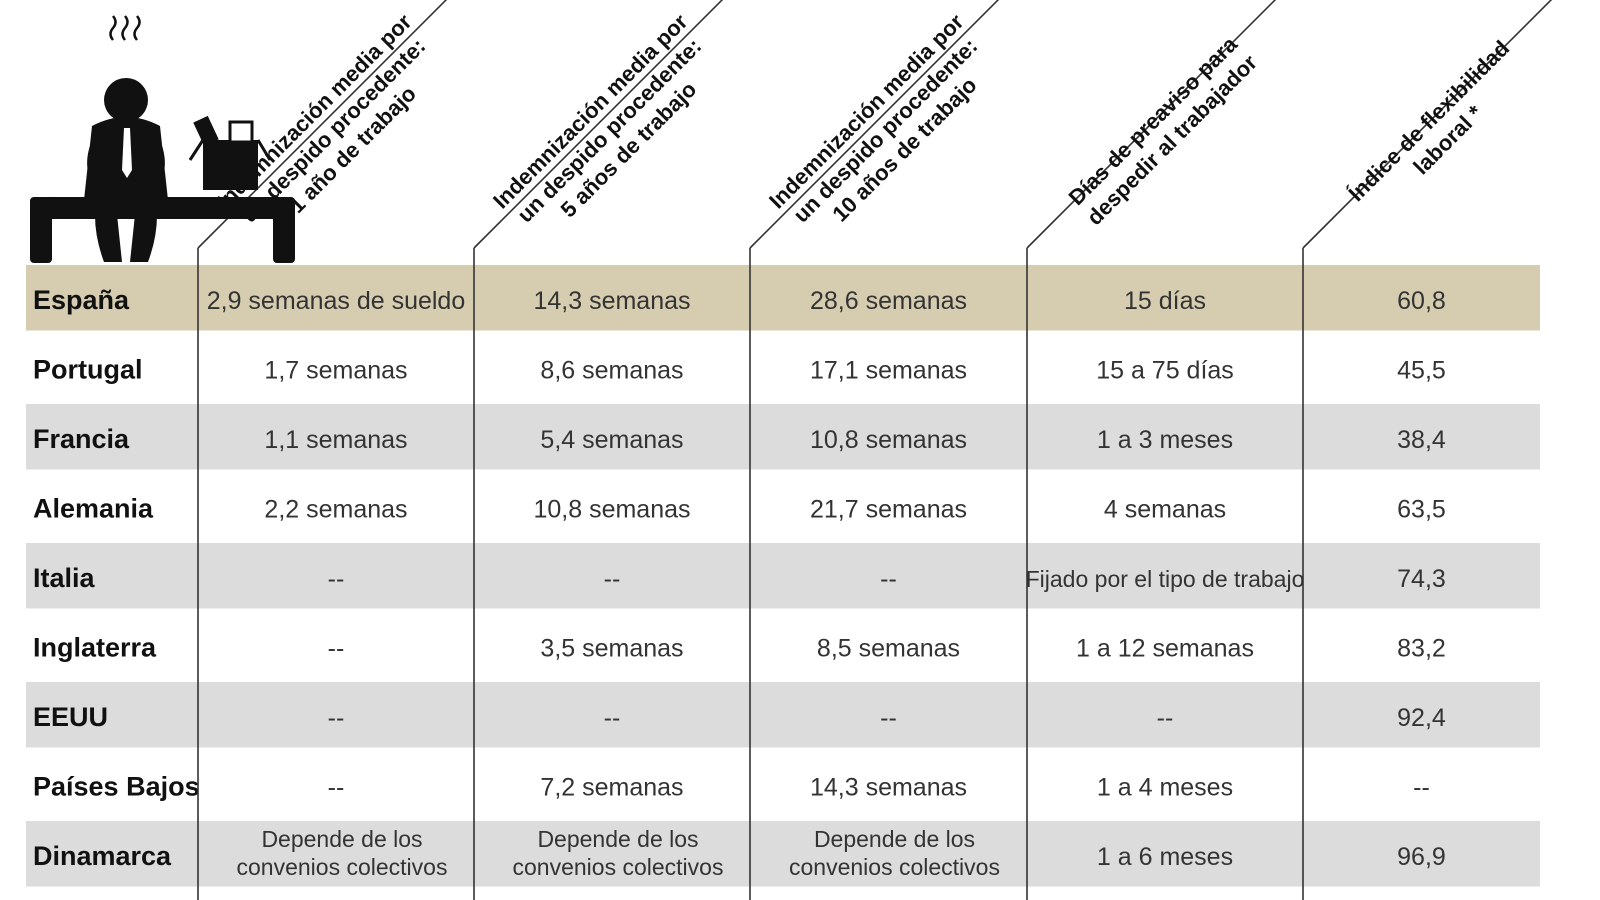 The width and height of the screenshot is (1600, 900). Describe the element at coordinates (1421, 301) in the screenshot. I see `table-cell: 60,8` at that location.